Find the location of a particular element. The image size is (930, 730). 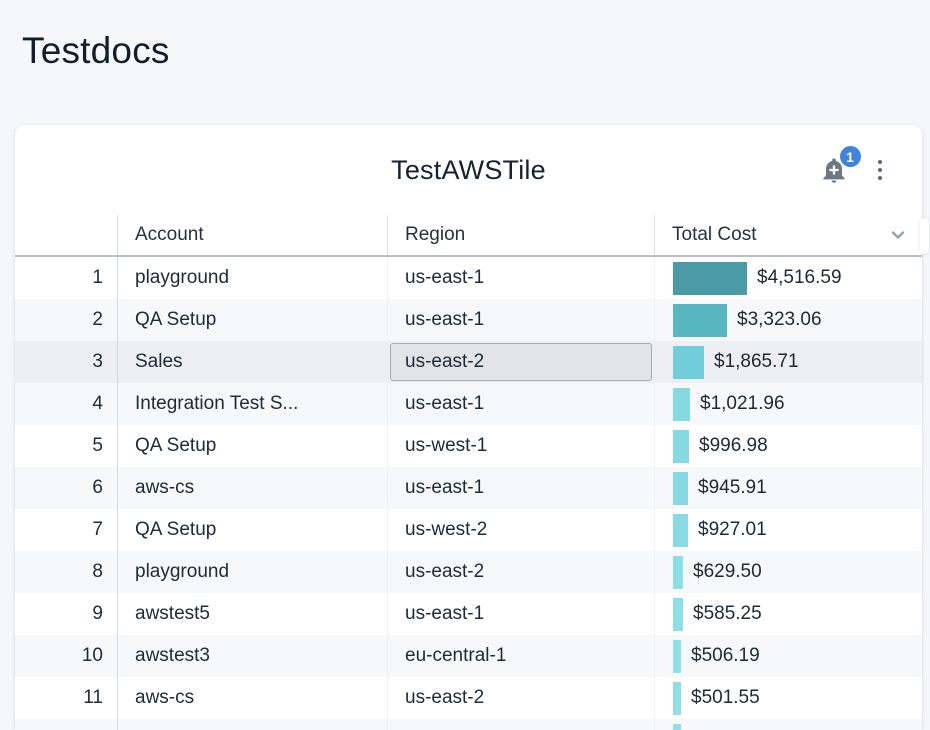

tile-title: TestAWSTile is located at coordinates (468, 169).